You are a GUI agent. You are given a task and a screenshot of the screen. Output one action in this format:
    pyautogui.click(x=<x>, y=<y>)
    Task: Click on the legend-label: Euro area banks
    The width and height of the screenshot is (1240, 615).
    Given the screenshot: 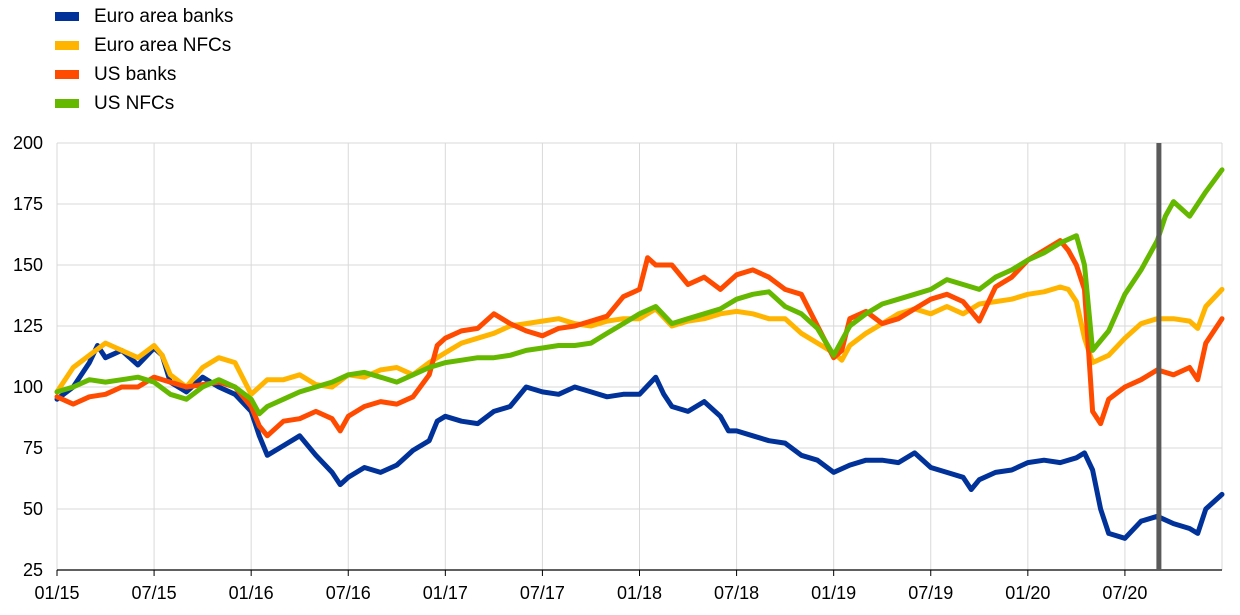 What is the action you would take?
    pyautogui.click(x=164, y=16)
    